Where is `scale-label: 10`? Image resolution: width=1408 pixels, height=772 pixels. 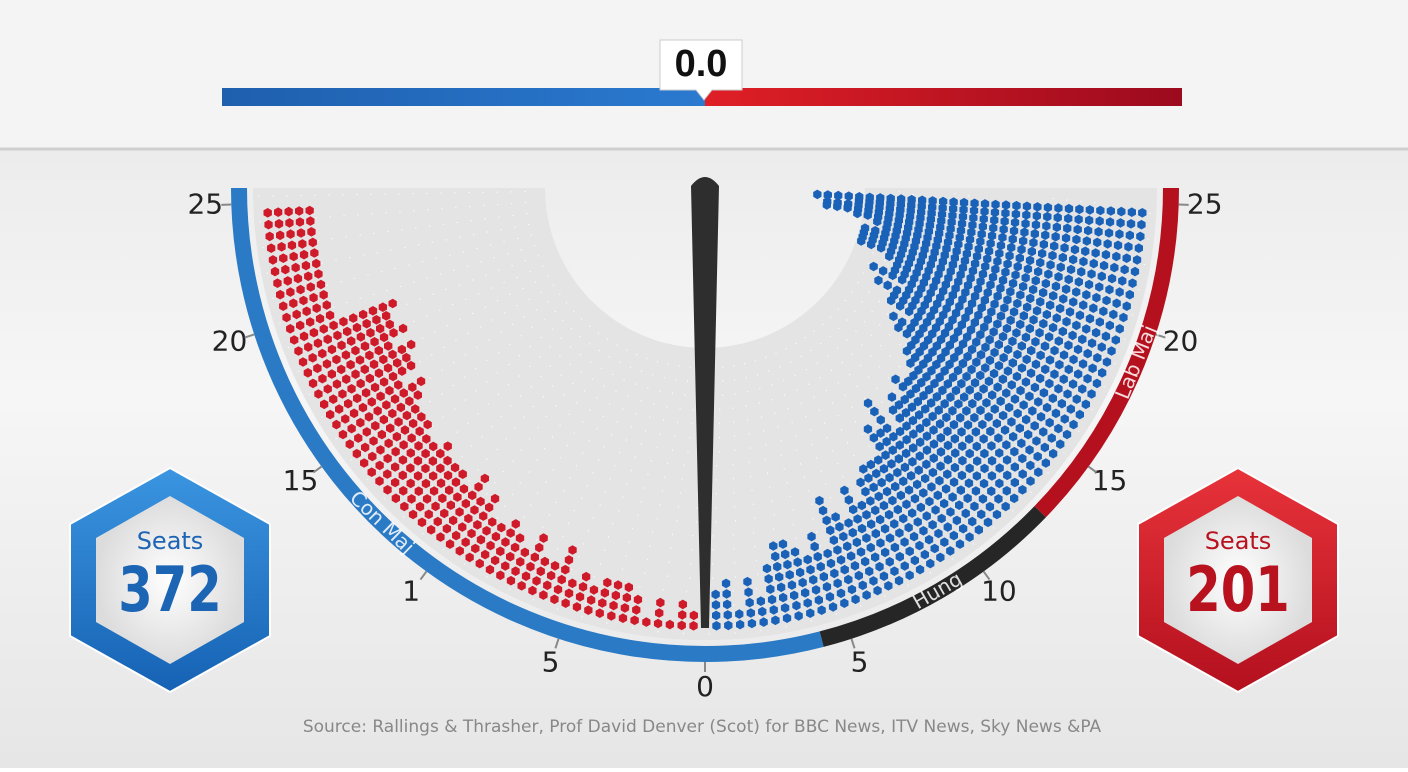
scale-label: 10 is located at coordinates (999, 591).